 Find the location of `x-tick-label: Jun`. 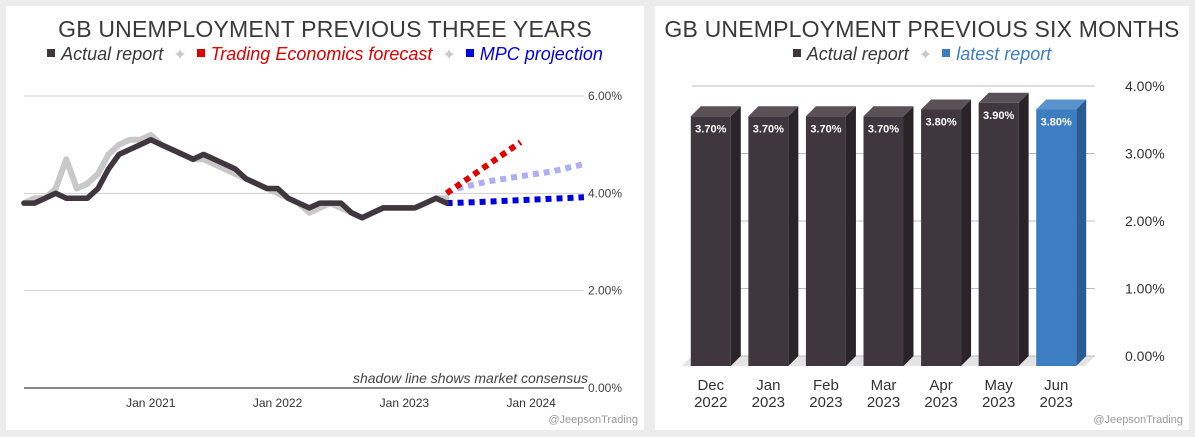

x-tick-label: Jun is located at coordinates (1056, 385).